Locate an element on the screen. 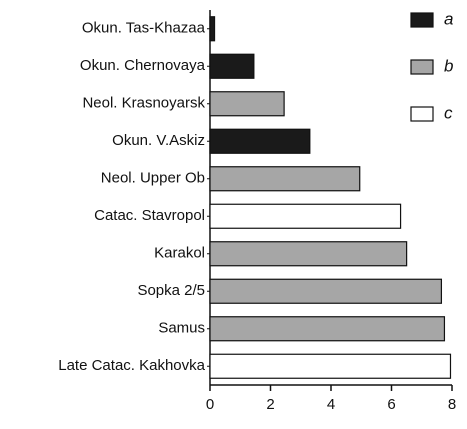 The image size is (467, 429). y-tick-label: Okun. V.Askiz is located at coordinates (158, 140).